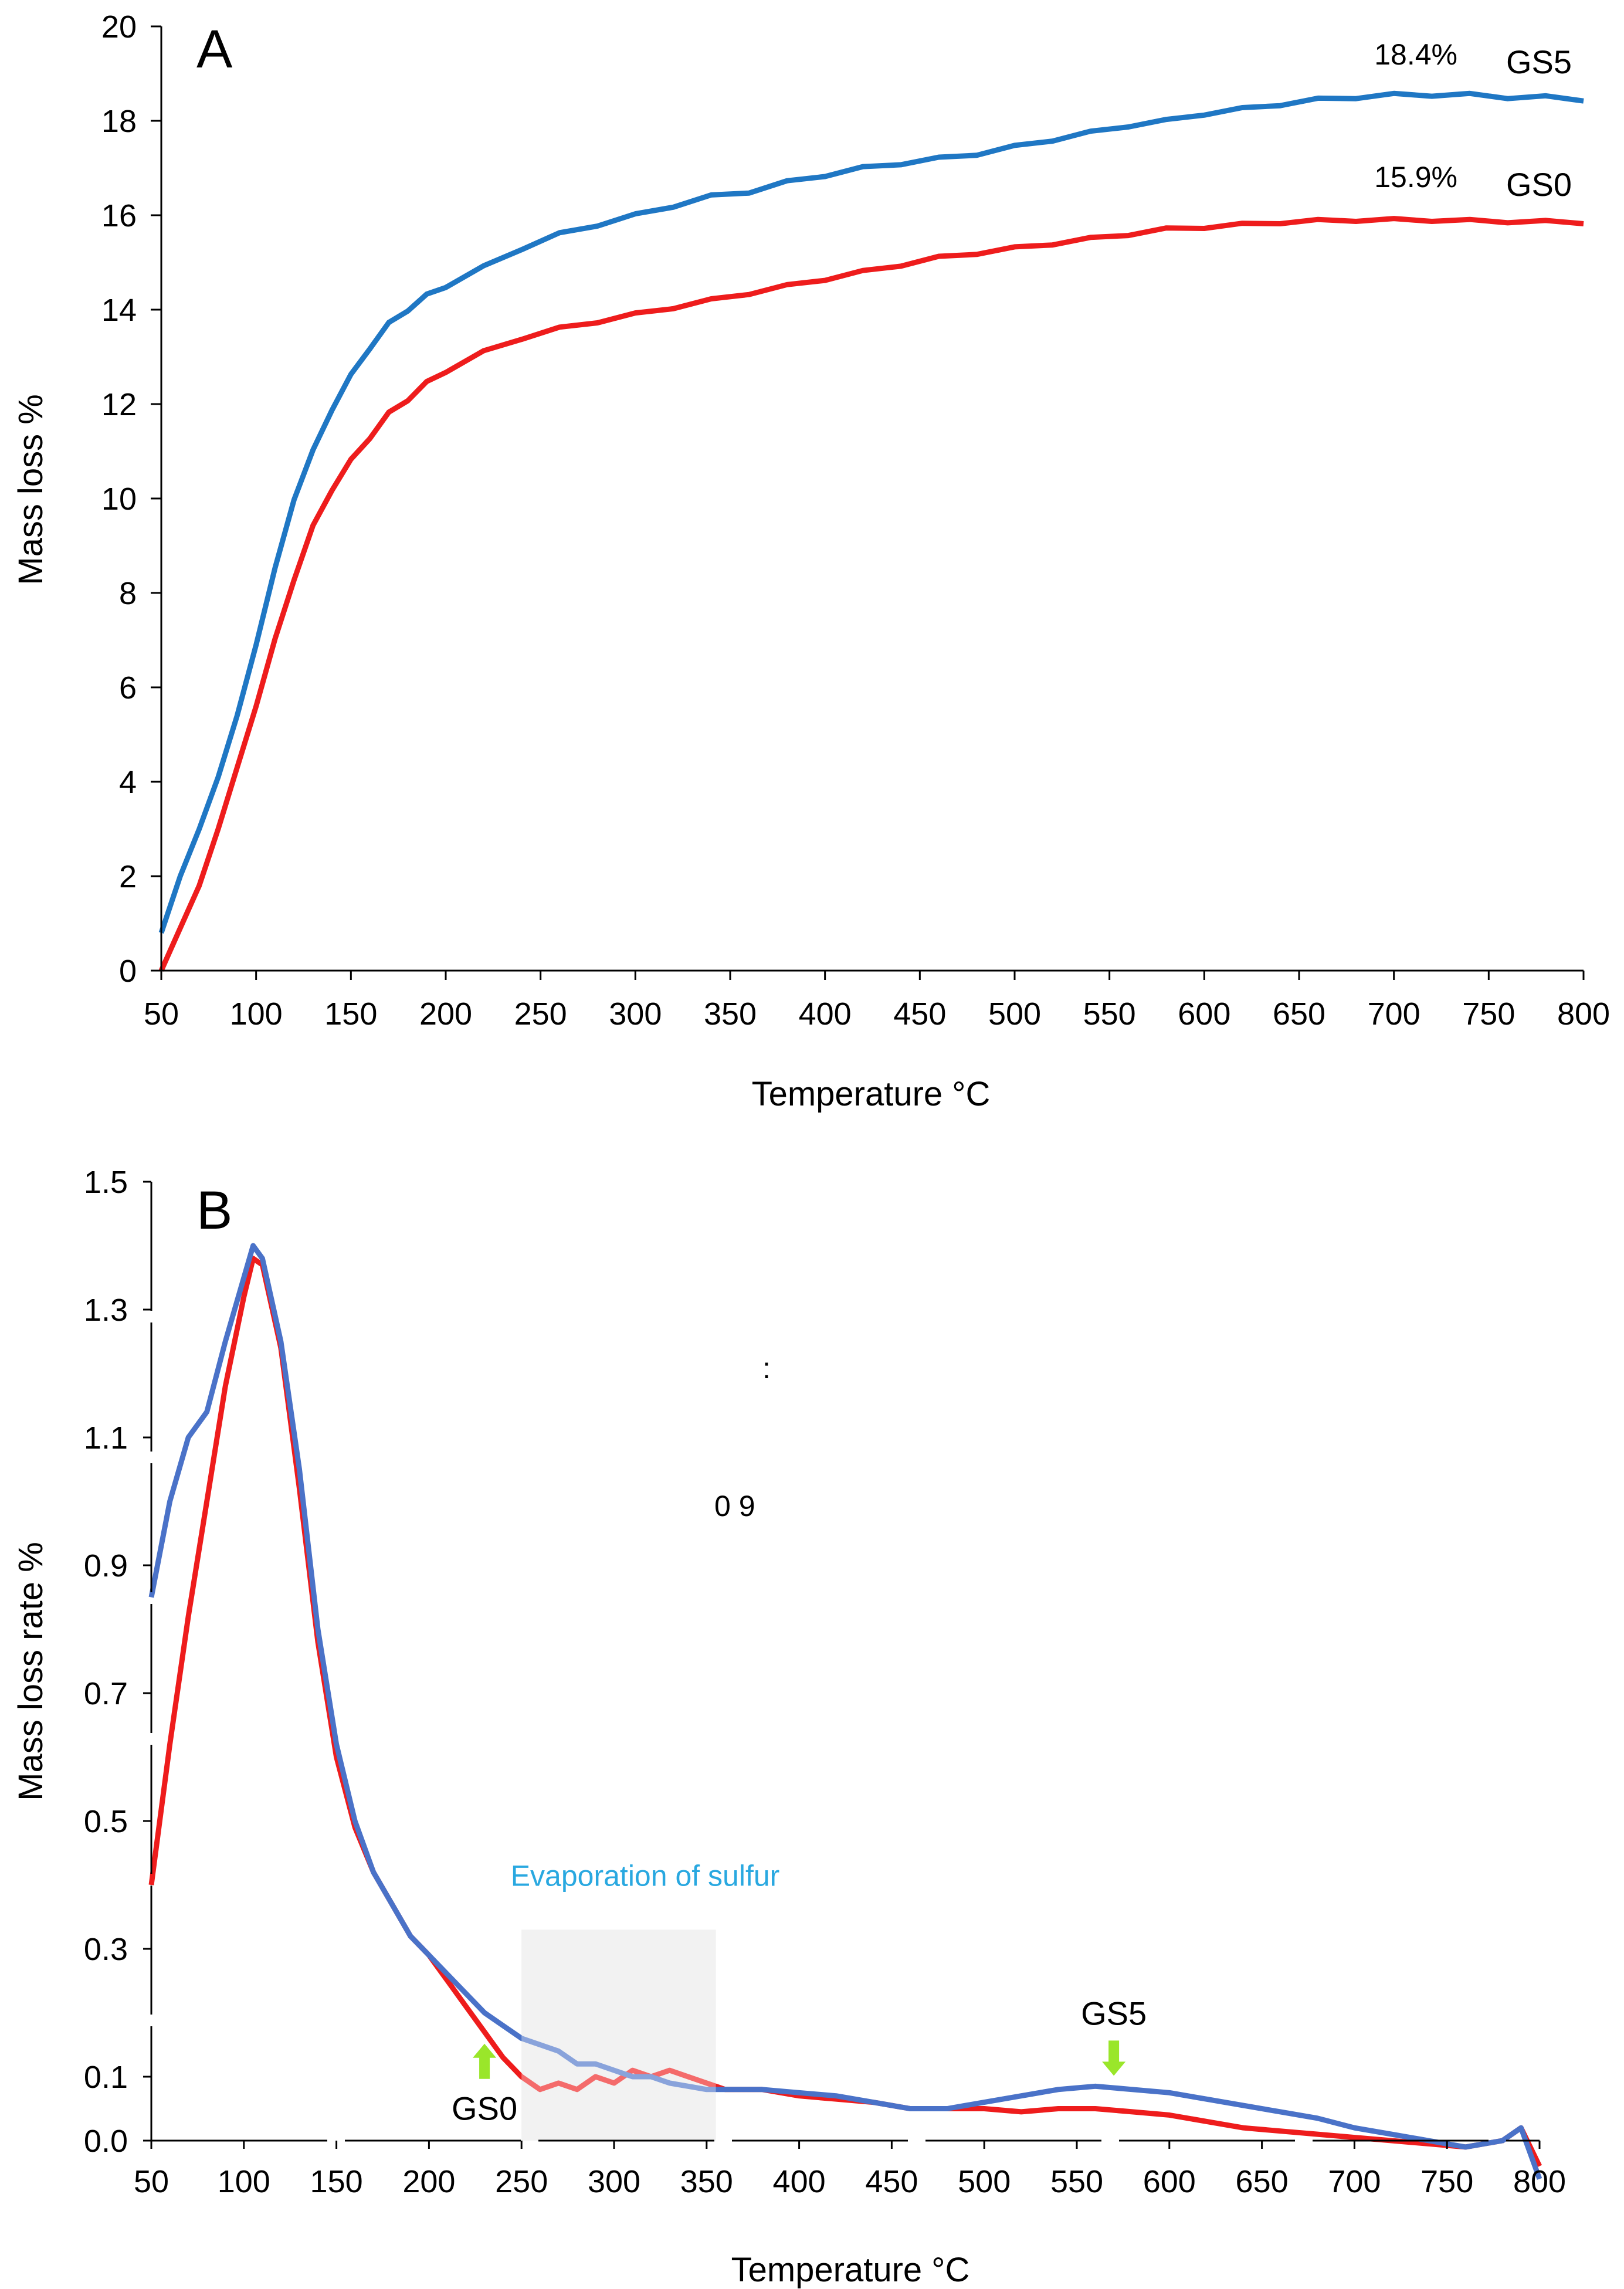 The width and height of the screenshot is (1624, 2289). Describe the element at coordinates (485, 2061) in the screenshot. I see `marker-arrow-gs0` at that location.